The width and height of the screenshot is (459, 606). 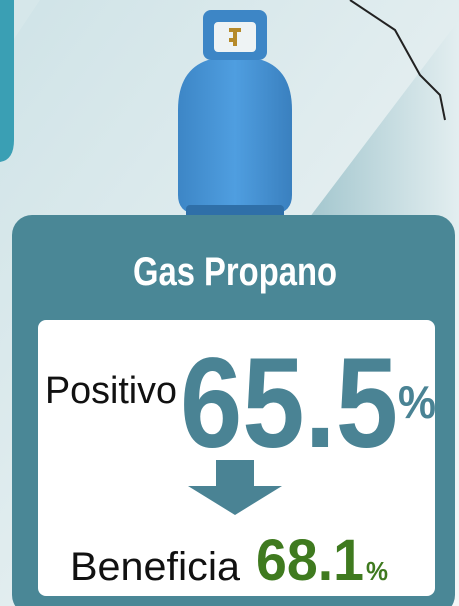 I want to click on gas-tank-icon, so click(x=235, y=116).